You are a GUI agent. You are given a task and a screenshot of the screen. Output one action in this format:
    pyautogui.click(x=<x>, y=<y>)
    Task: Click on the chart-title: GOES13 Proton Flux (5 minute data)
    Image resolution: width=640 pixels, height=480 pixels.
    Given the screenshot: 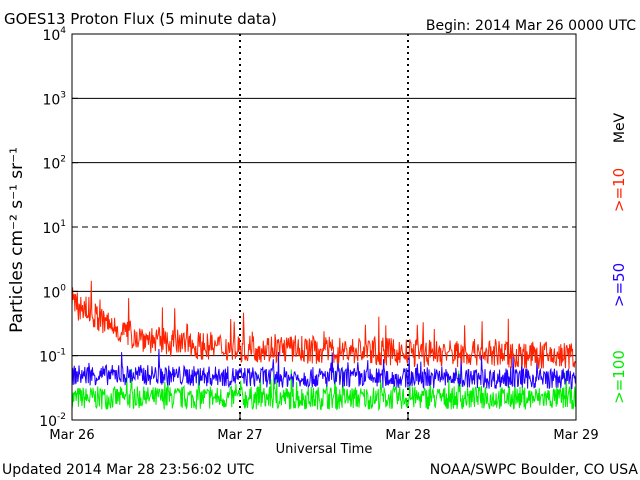 What is the action you would take?
    pyautogui.click(x=140, y=19)
    